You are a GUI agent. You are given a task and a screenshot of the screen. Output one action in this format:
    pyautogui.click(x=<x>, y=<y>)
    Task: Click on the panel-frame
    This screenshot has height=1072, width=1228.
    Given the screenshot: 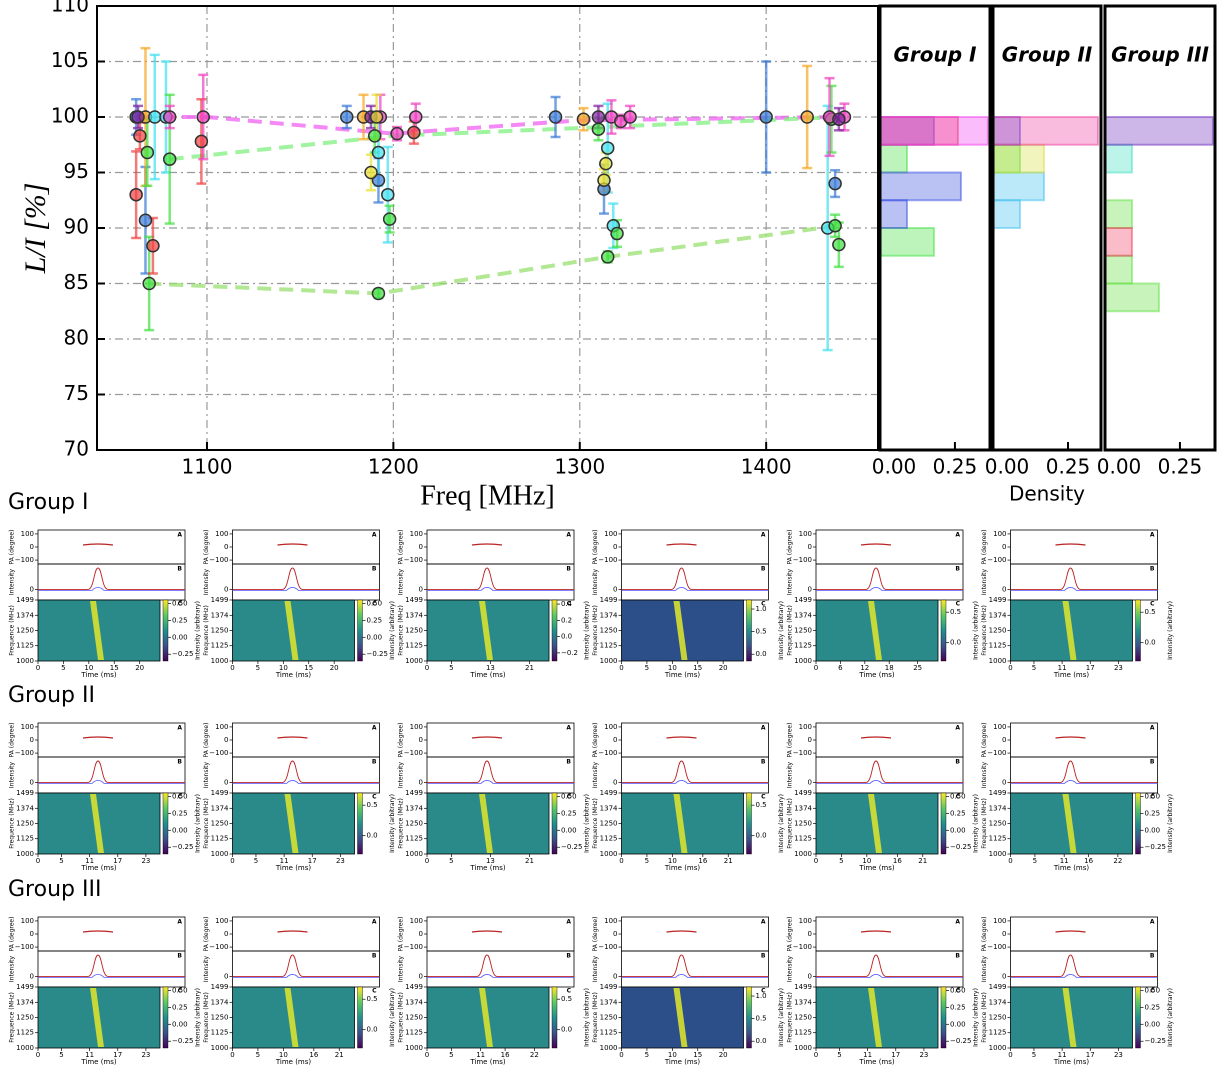 What is the action you would take?
    pyautogui.click(x=935, y=228)
    